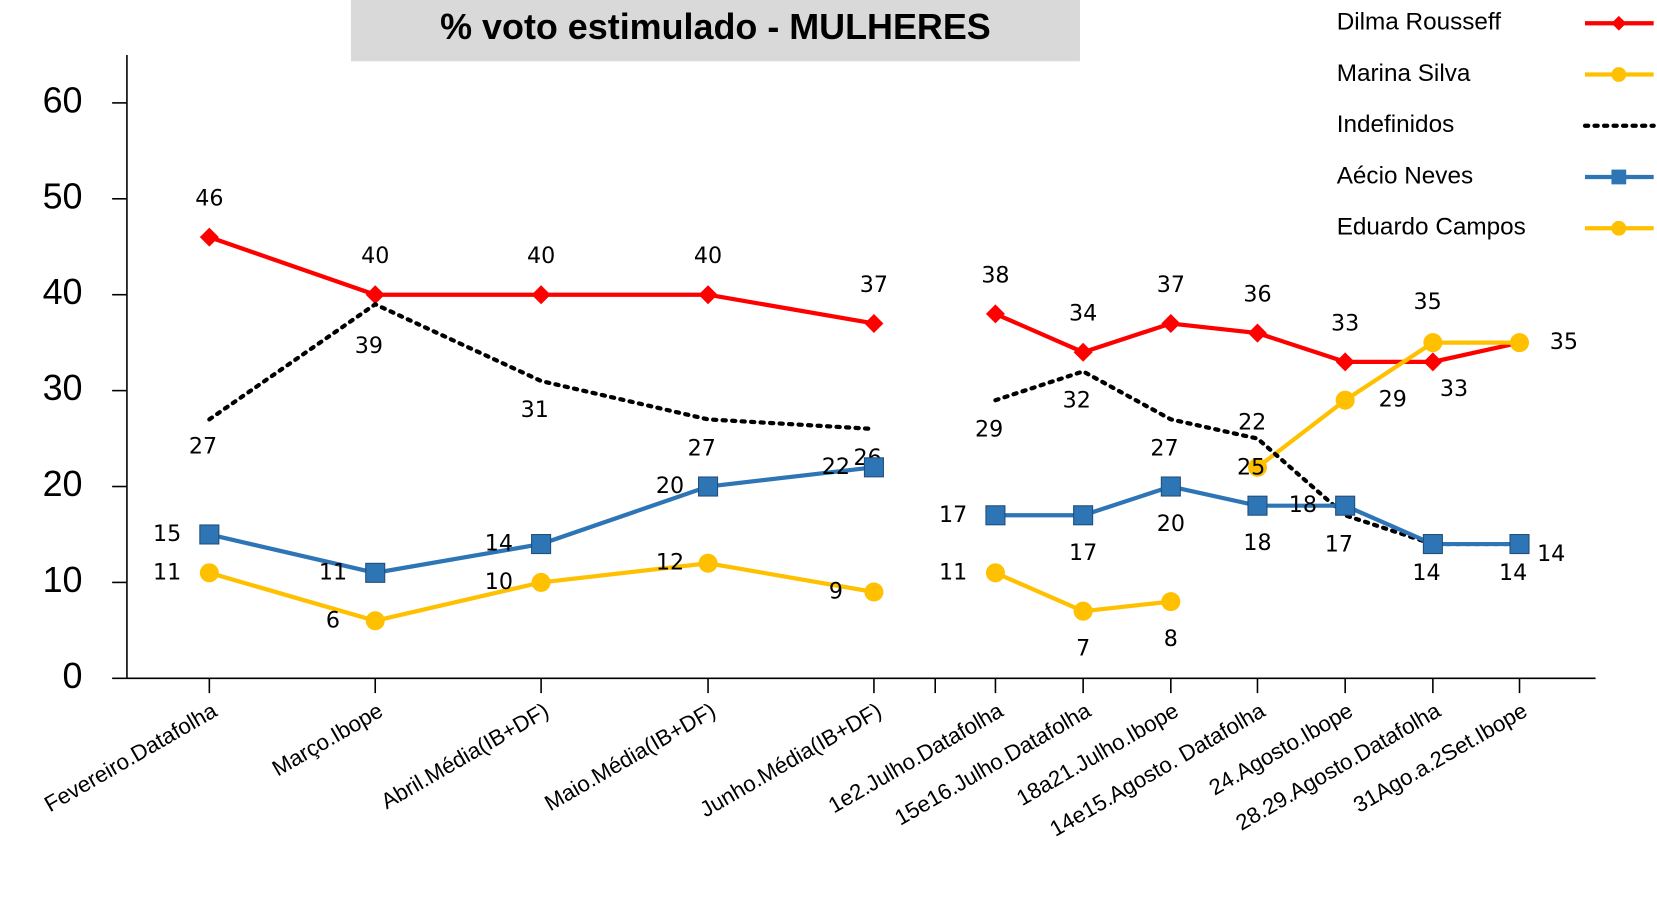  I want to click on legend-label: Indefinidos, so click(1396, 124).